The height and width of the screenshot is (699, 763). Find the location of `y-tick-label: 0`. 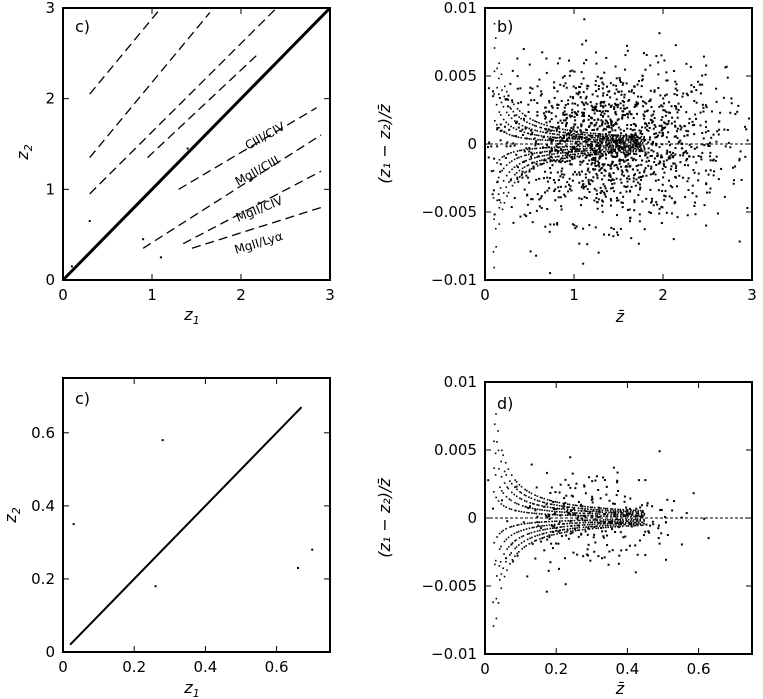

y-tick-label: 0 is located at coordinates (50, 280).